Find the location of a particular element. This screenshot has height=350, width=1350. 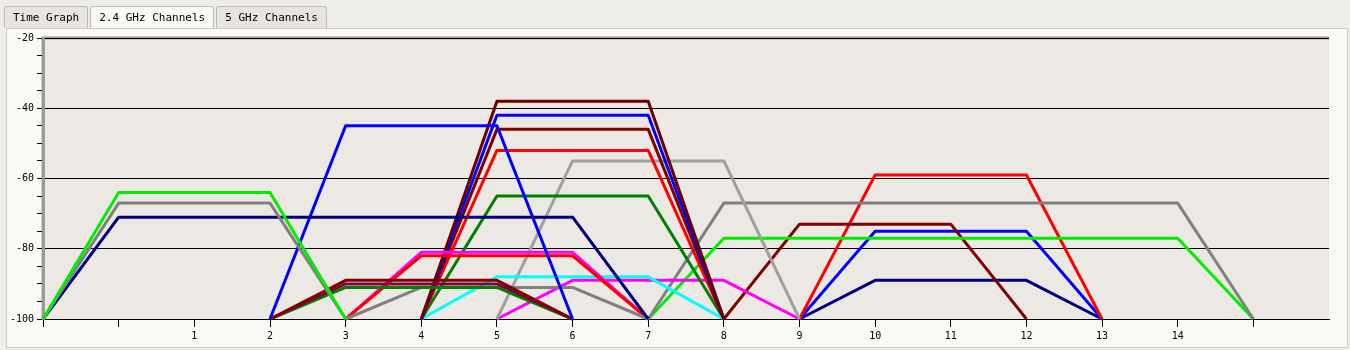

x-tick-label: 3 is located at coordinates (345, 335).